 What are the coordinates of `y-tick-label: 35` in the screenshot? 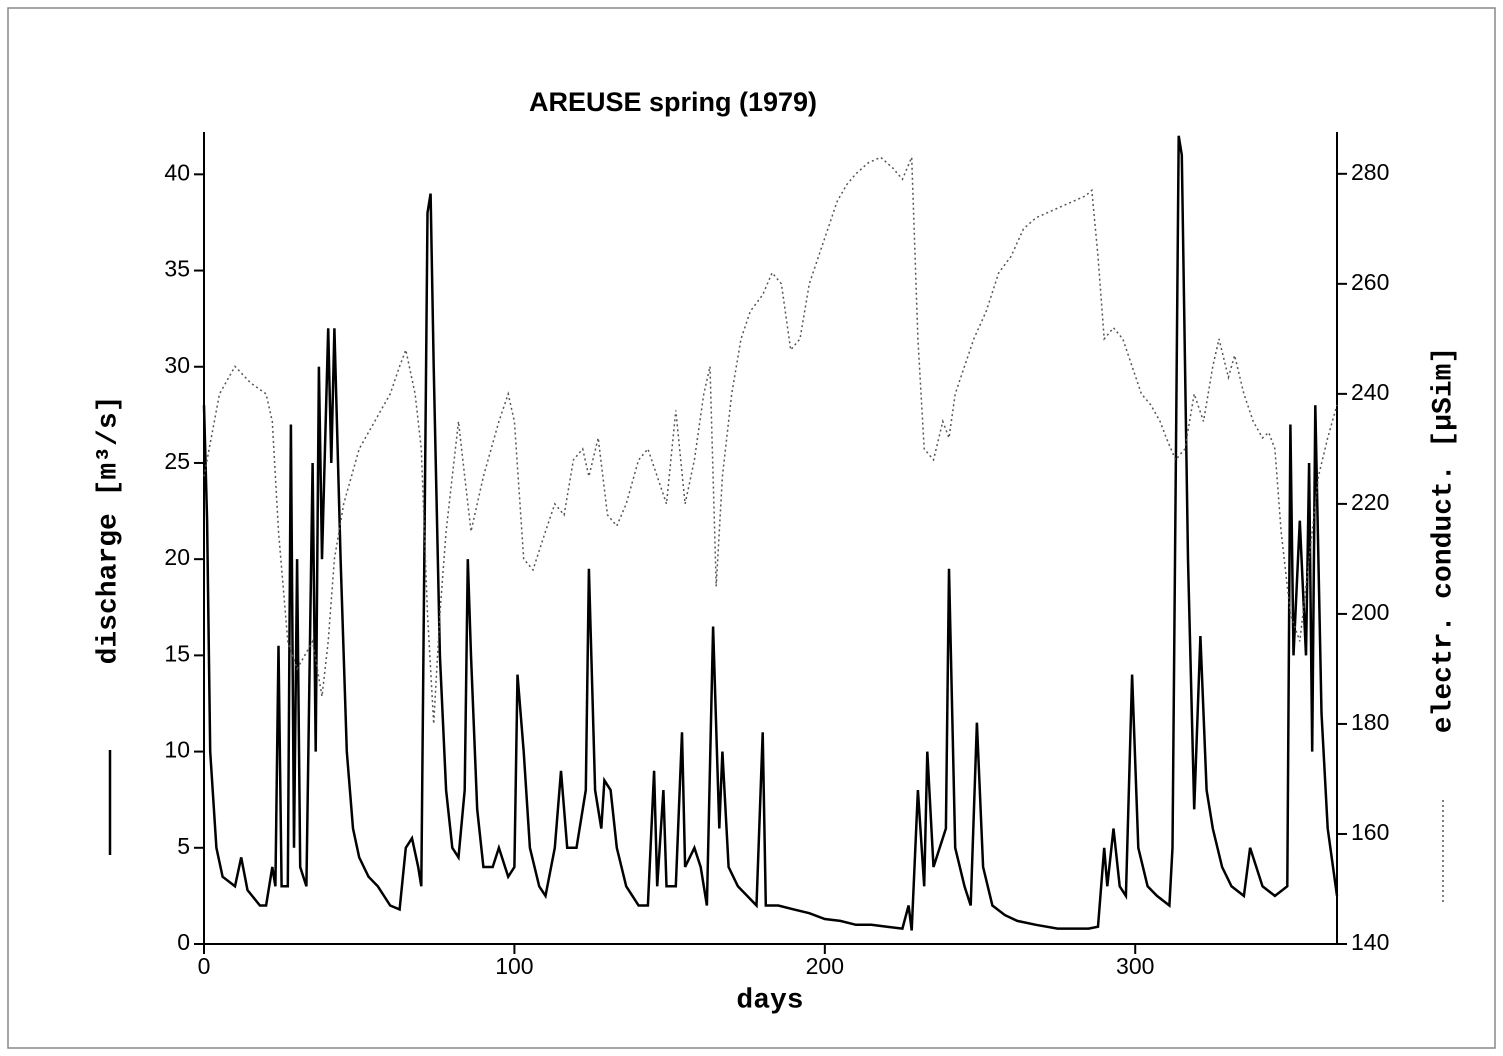 It's located at (177, 269).